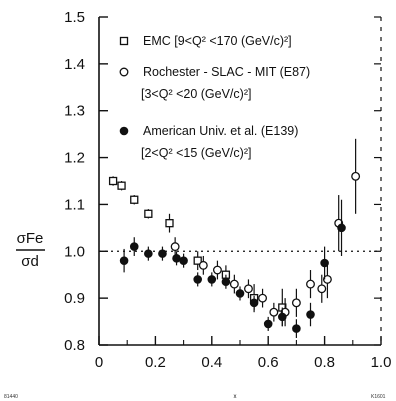  I want to click on y-tick-label: 0.9, so click(74, 298).